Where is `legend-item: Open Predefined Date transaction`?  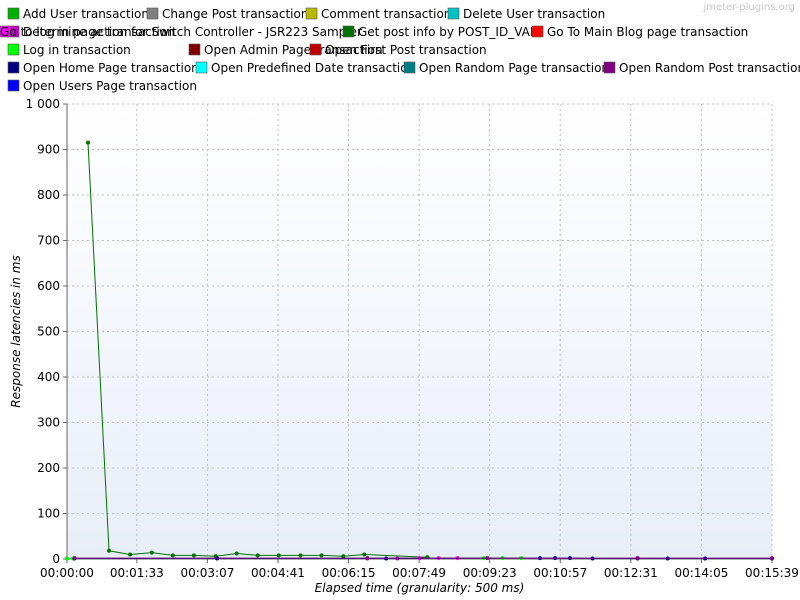 legend-item: Open Predefined Date transaction is located at coordinates (305, 68).